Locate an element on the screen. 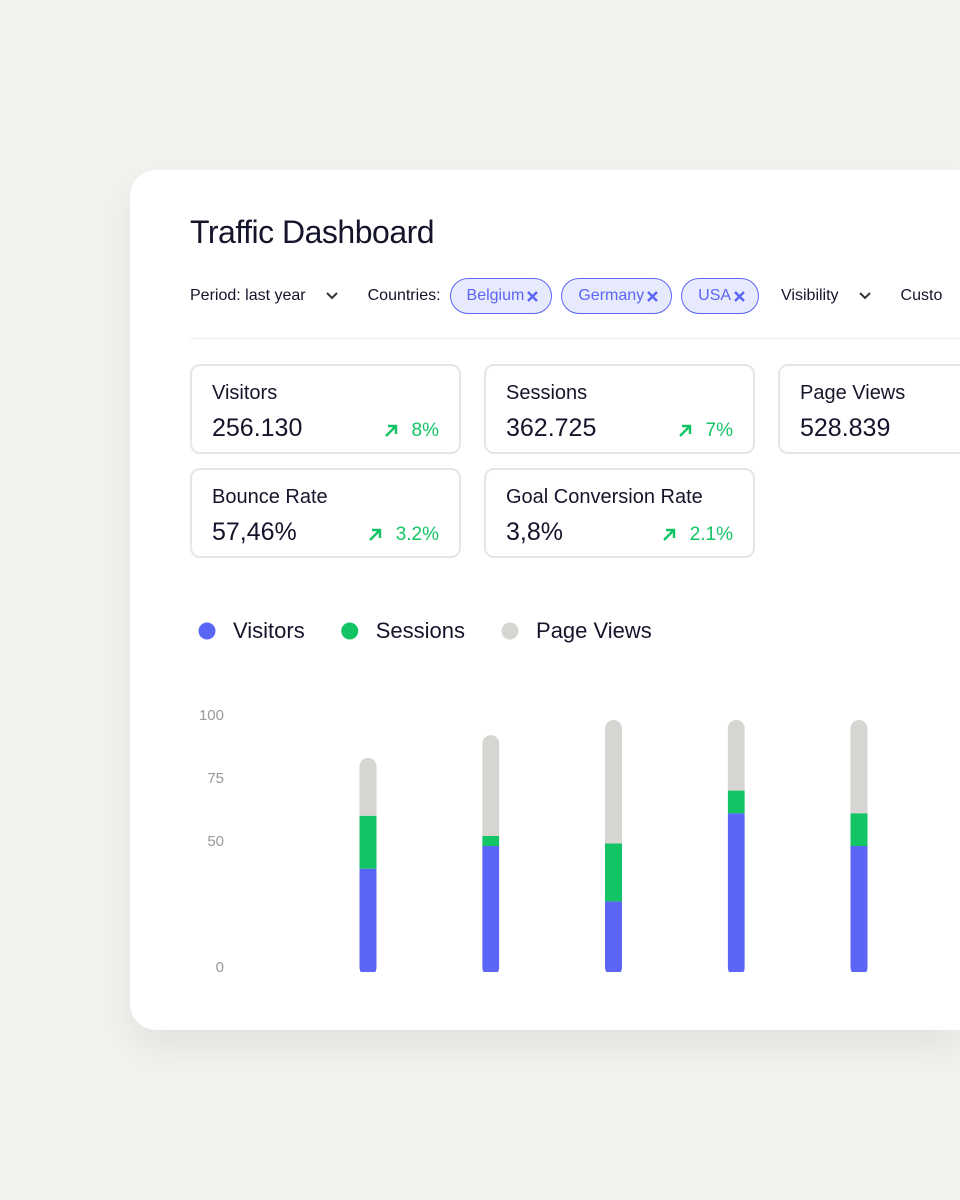 The height and width of the screenshot is (1200, 960). stat-card: Visitors 256.130 8% is located at coordinates (325, 409).